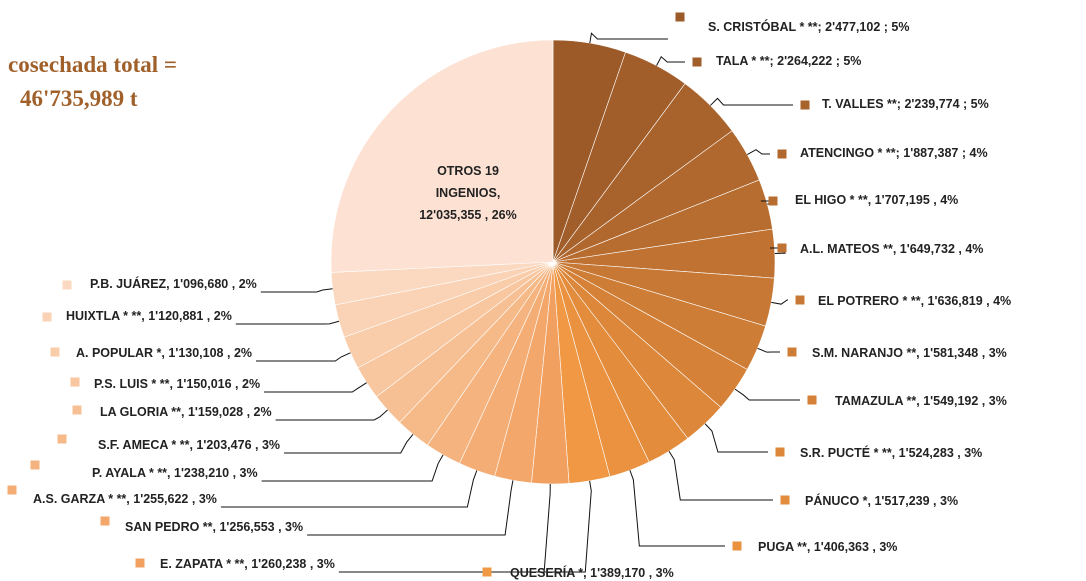 The height and width of the screenshot is (581, 1086). I want to click on value-label: 1'203,476 ,, so click(227, 445).